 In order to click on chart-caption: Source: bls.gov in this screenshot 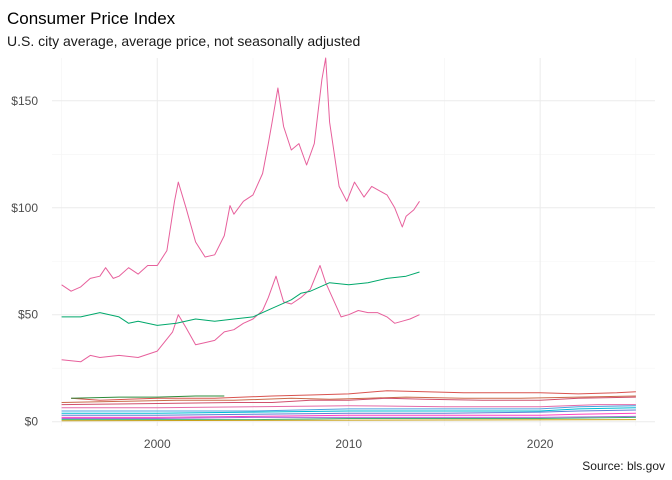, I will do `click(623, 466)`.